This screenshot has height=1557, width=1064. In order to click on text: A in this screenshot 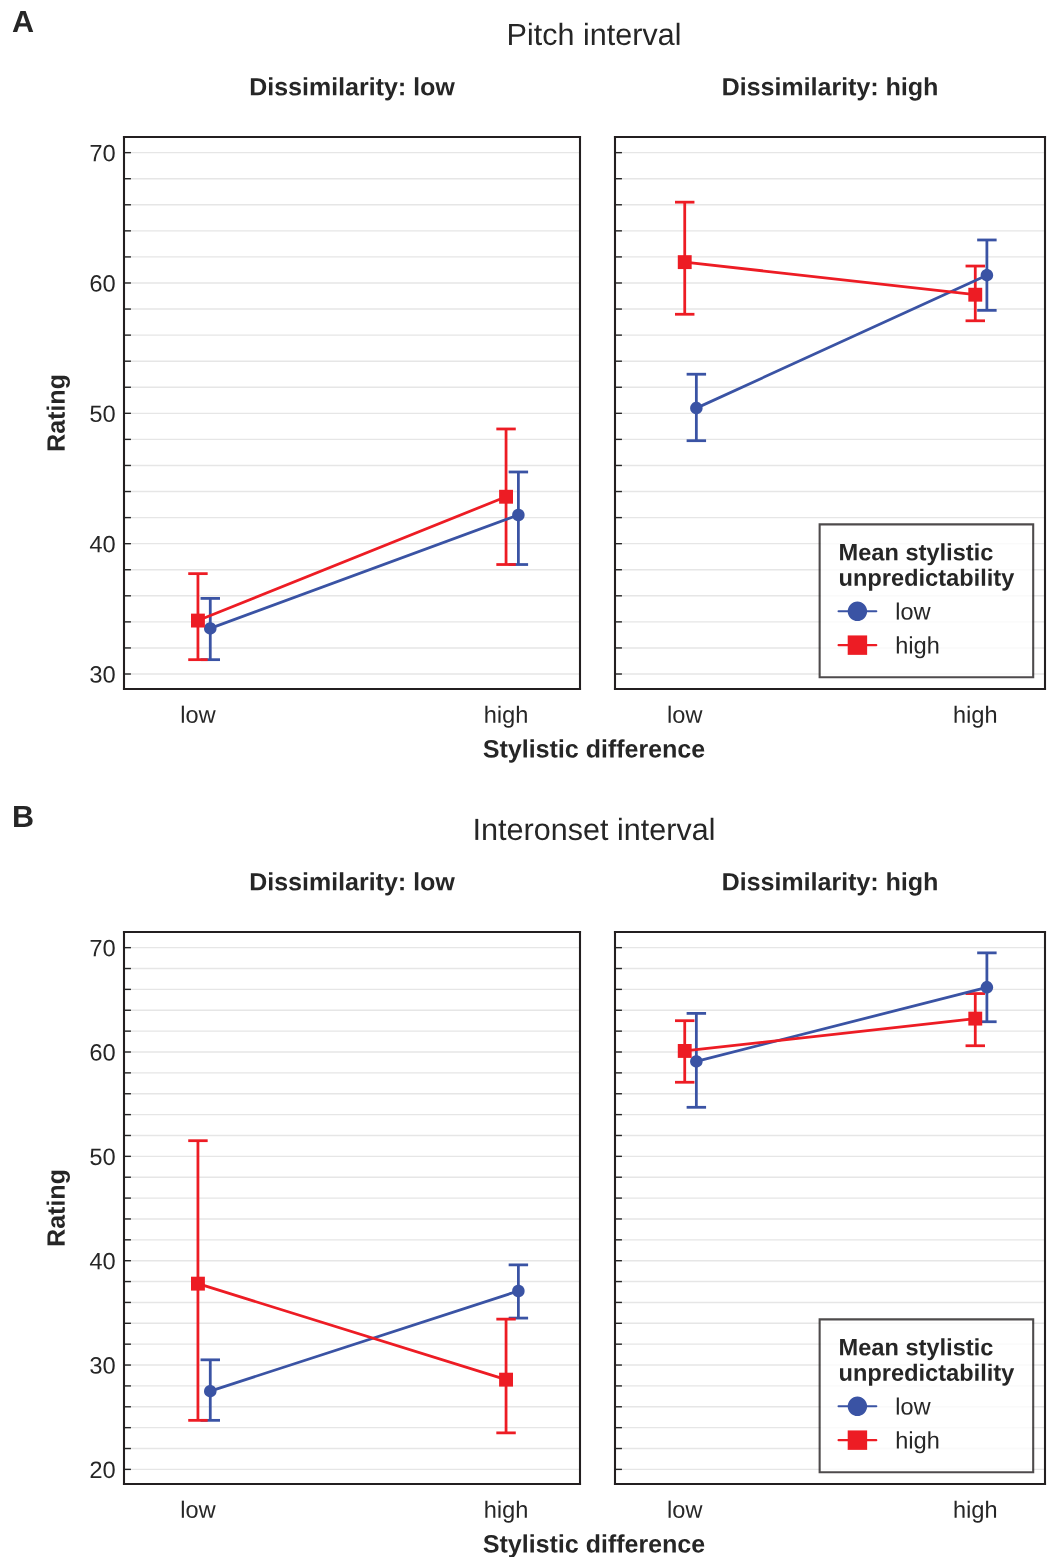, I will do `click(23, 21)`.